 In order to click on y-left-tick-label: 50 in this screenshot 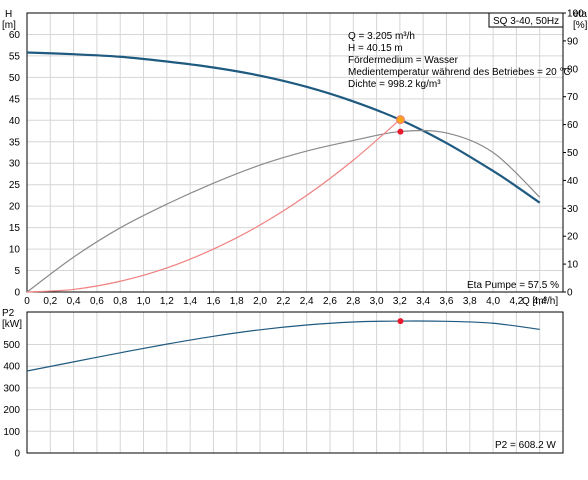, I will do `click(15, 78)`.